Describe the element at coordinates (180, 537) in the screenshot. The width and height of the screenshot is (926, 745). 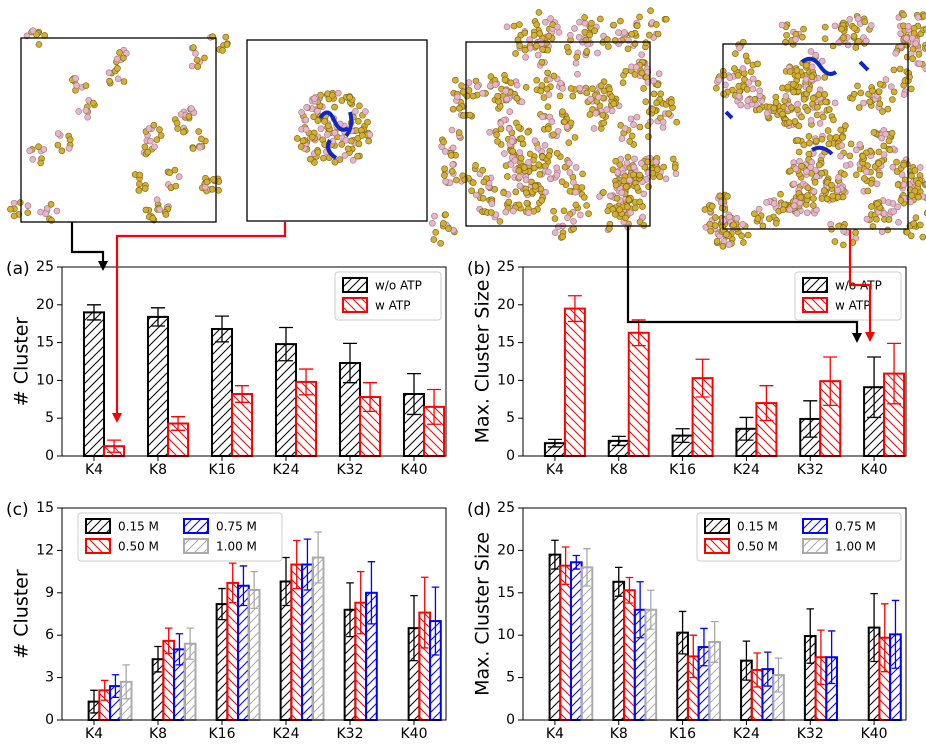
I see `legend: 0.15 M 0.50 M 0.75 M 1.00 M` at that location.